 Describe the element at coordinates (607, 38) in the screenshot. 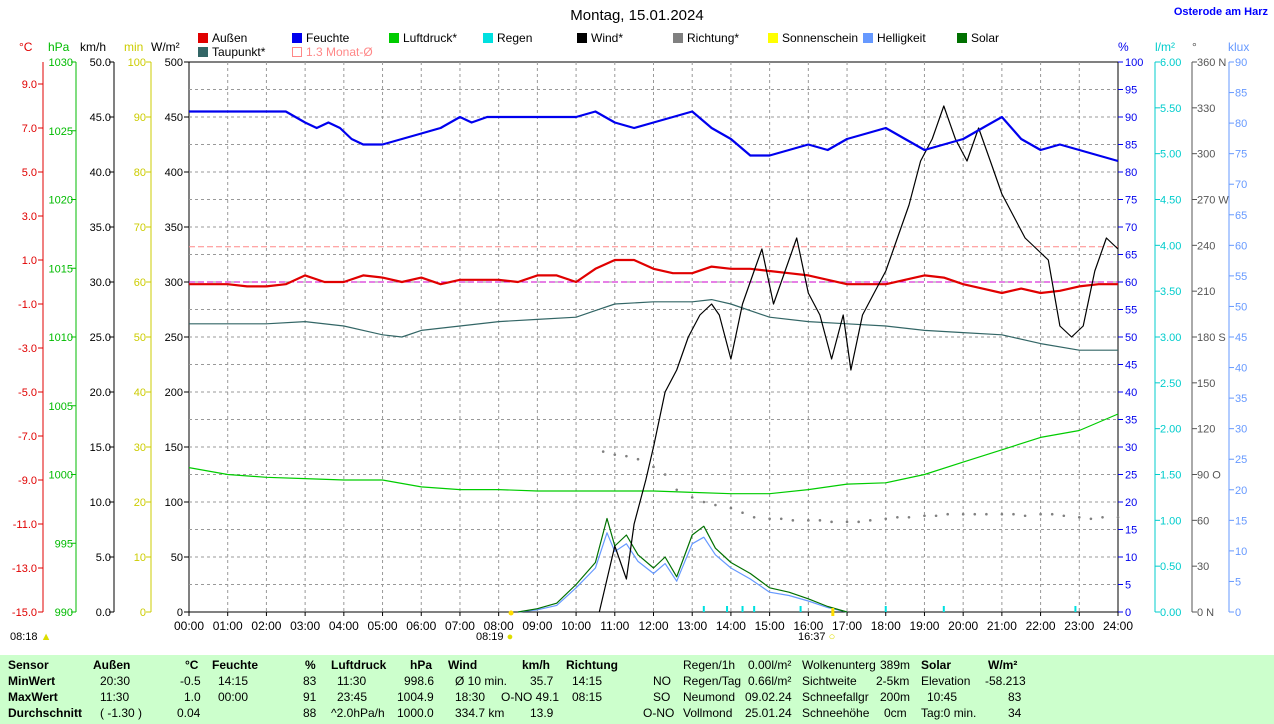

I see `legend-label: Wind*` at that location.